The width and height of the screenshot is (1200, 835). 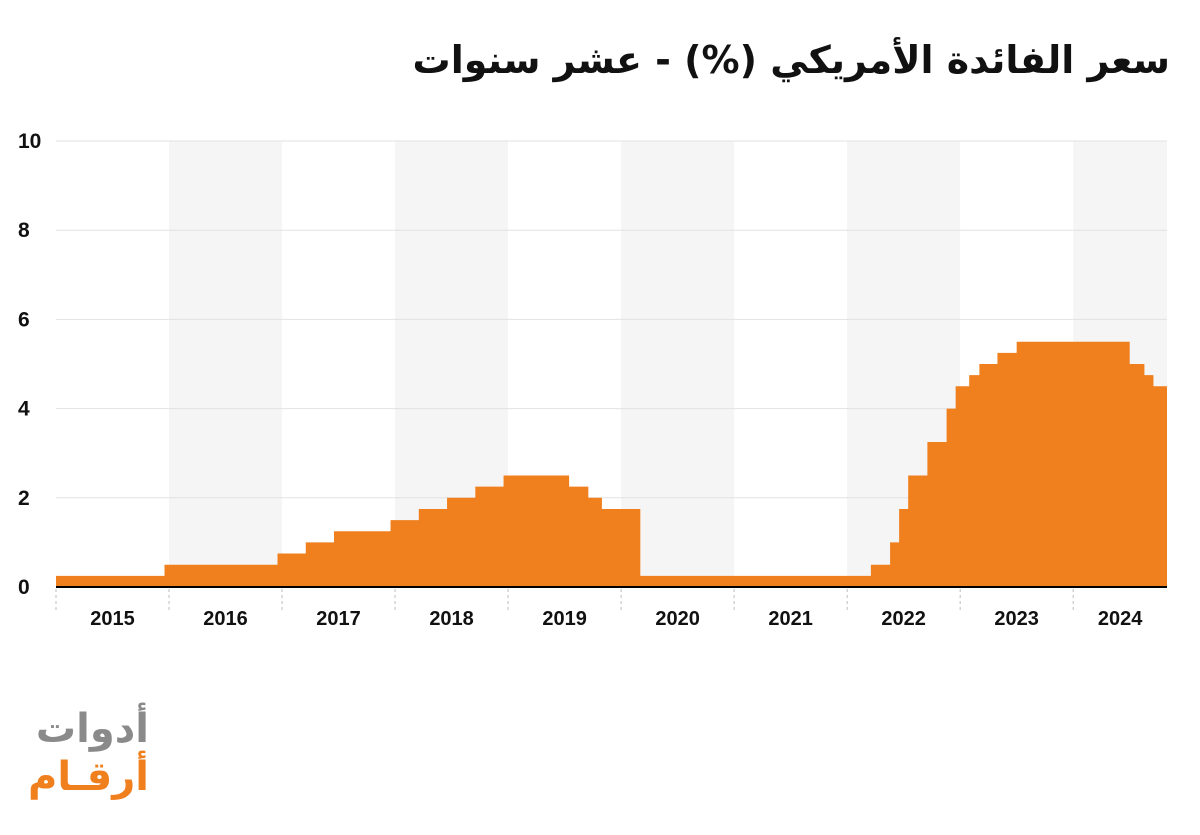 I want to click on x-tick-label: 2017, so click(x=338, y=619).